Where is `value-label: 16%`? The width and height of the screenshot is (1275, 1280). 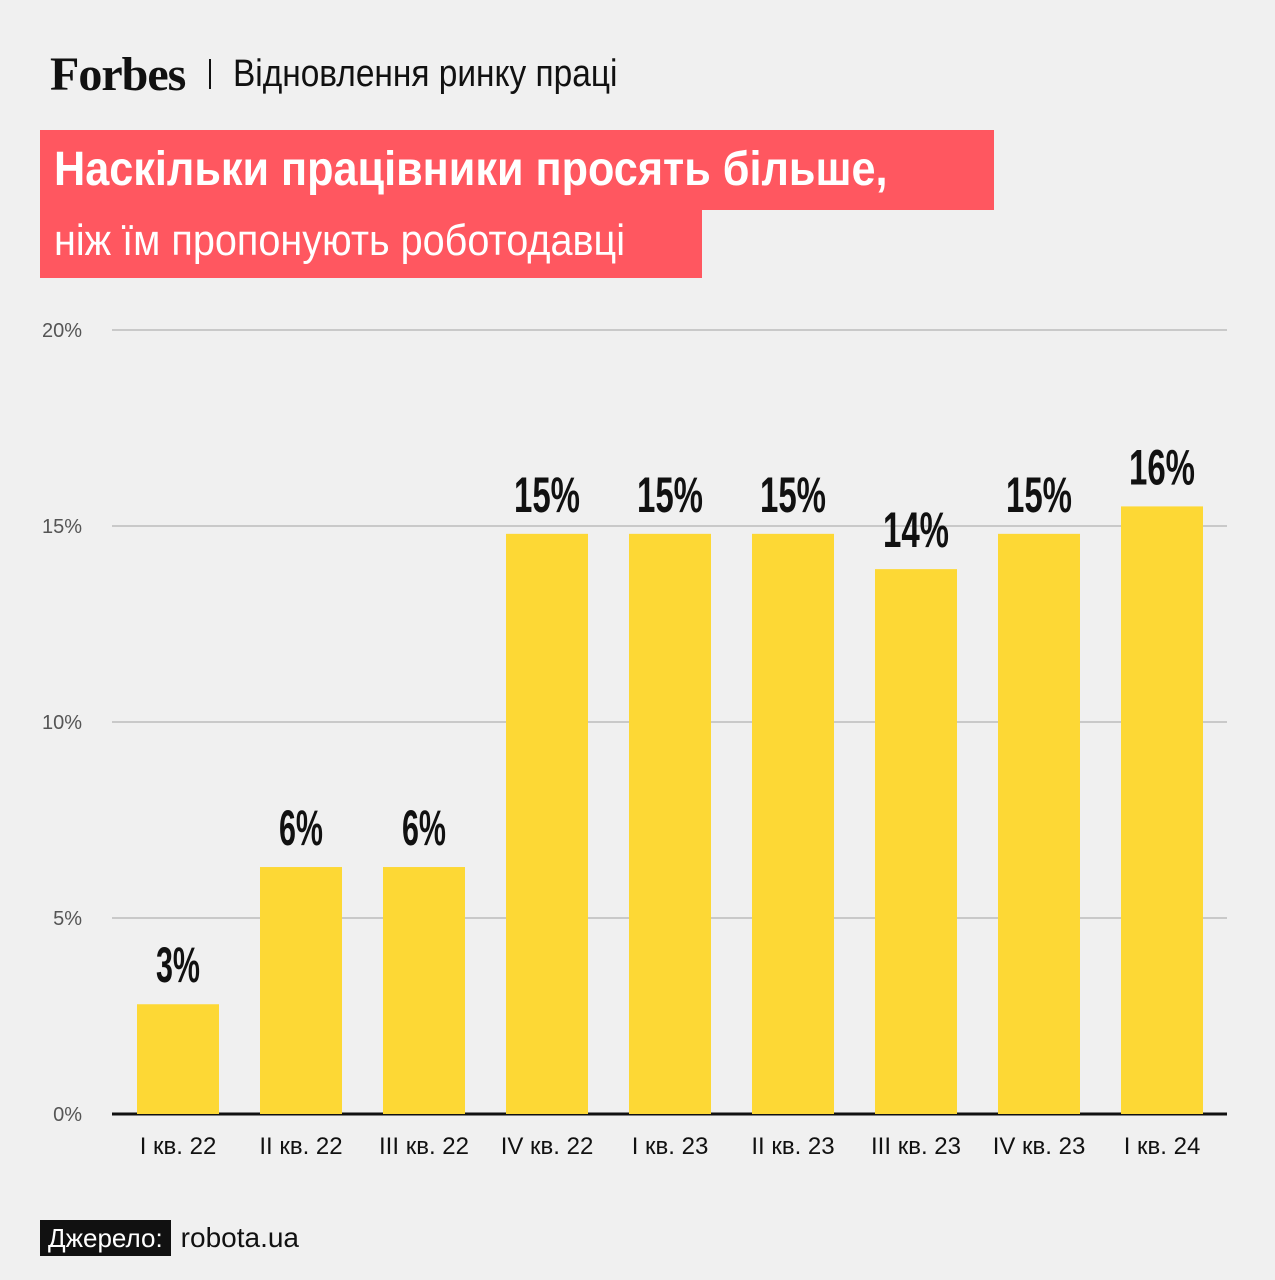
value-label: 16% is located at coordinates (1162, 467).